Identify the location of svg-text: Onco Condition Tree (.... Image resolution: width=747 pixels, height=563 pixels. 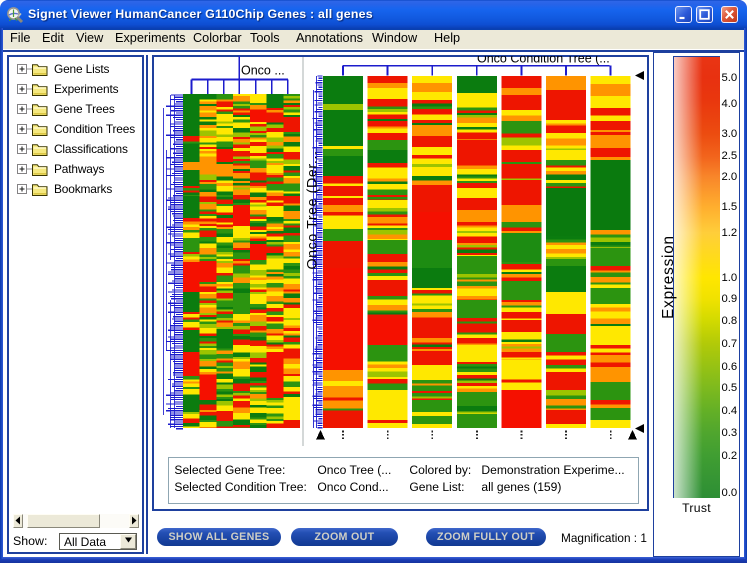
(543, 61).